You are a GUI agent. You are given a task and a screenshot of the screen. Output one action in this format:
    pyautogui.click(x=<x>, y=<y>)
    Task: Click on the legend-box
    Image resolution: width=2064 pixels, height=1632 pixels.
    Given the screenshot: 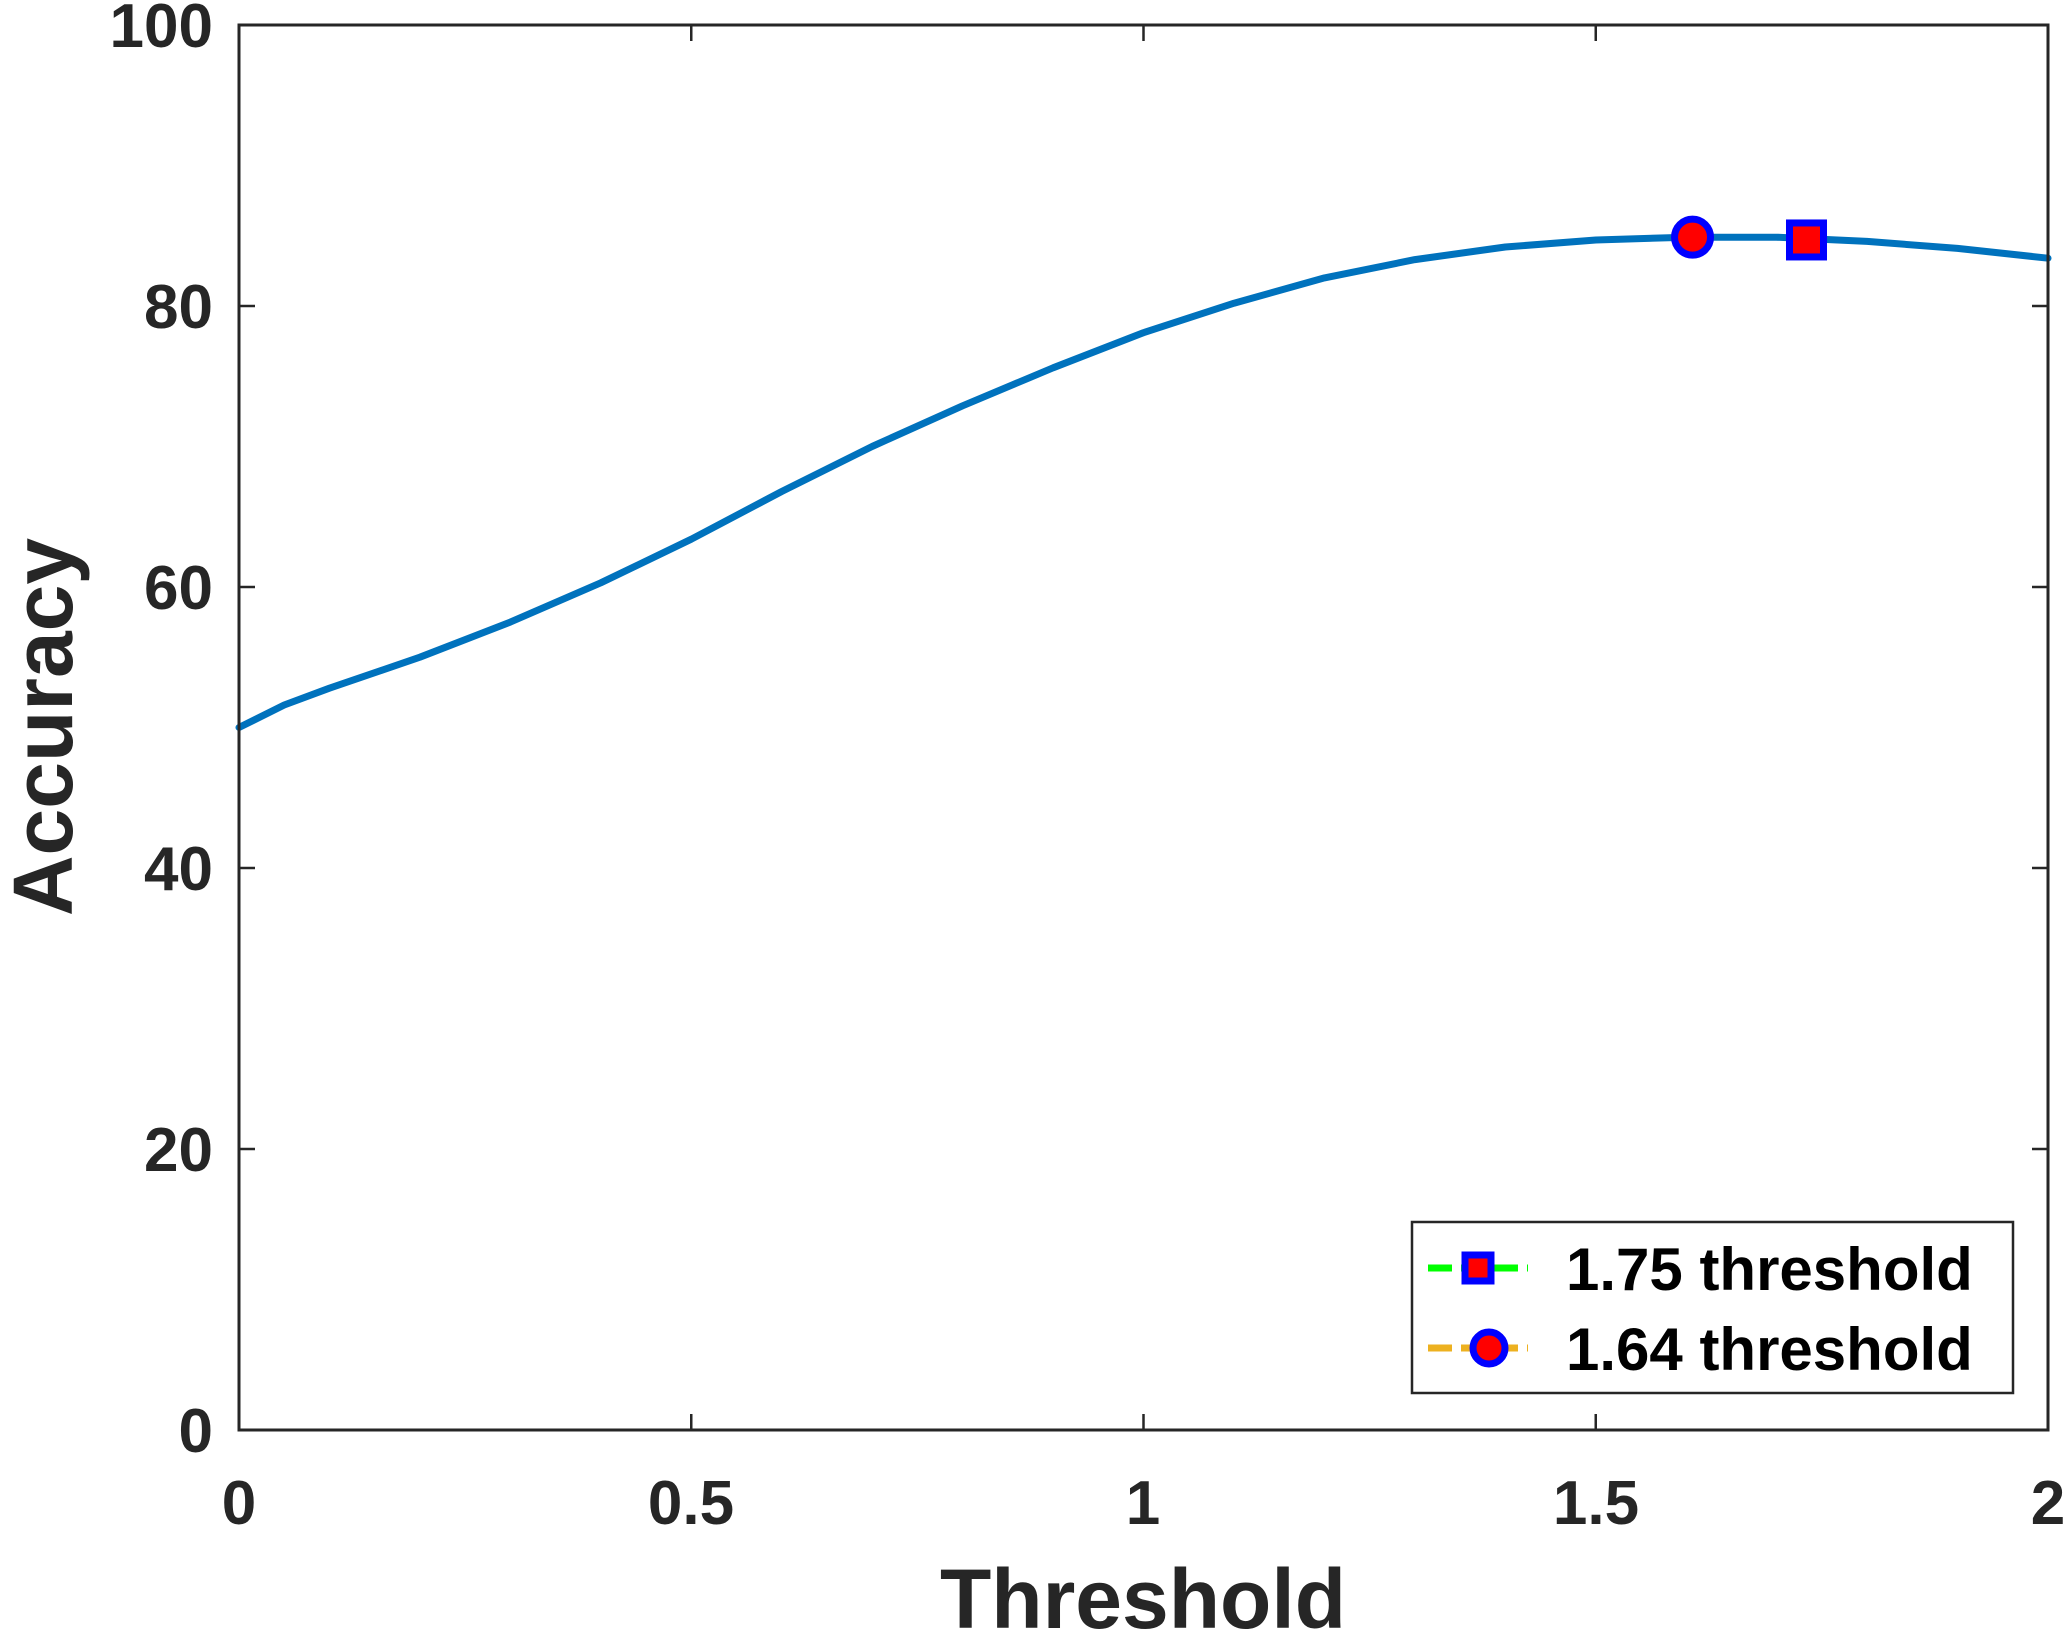 What is the action you would take?
    pyautogui.click(x=1712, y=1307)
    